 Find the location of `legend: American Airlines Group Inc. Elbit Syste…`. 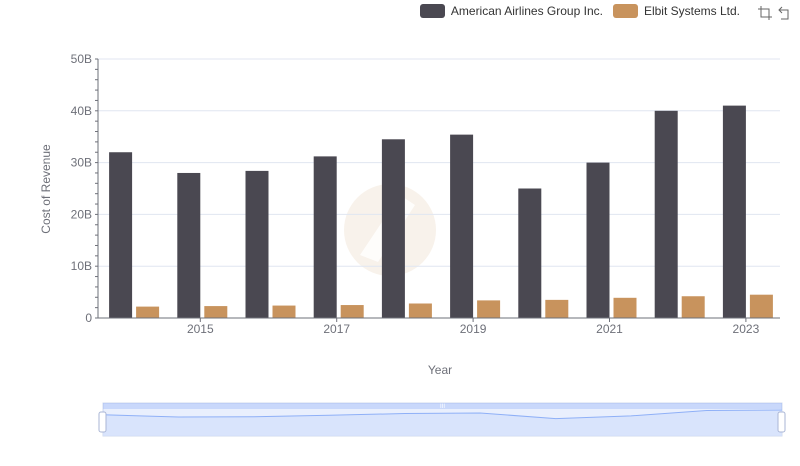

legend: American Airlines Group Inc. Elbit Syste… is located at coordinates (579, 11).